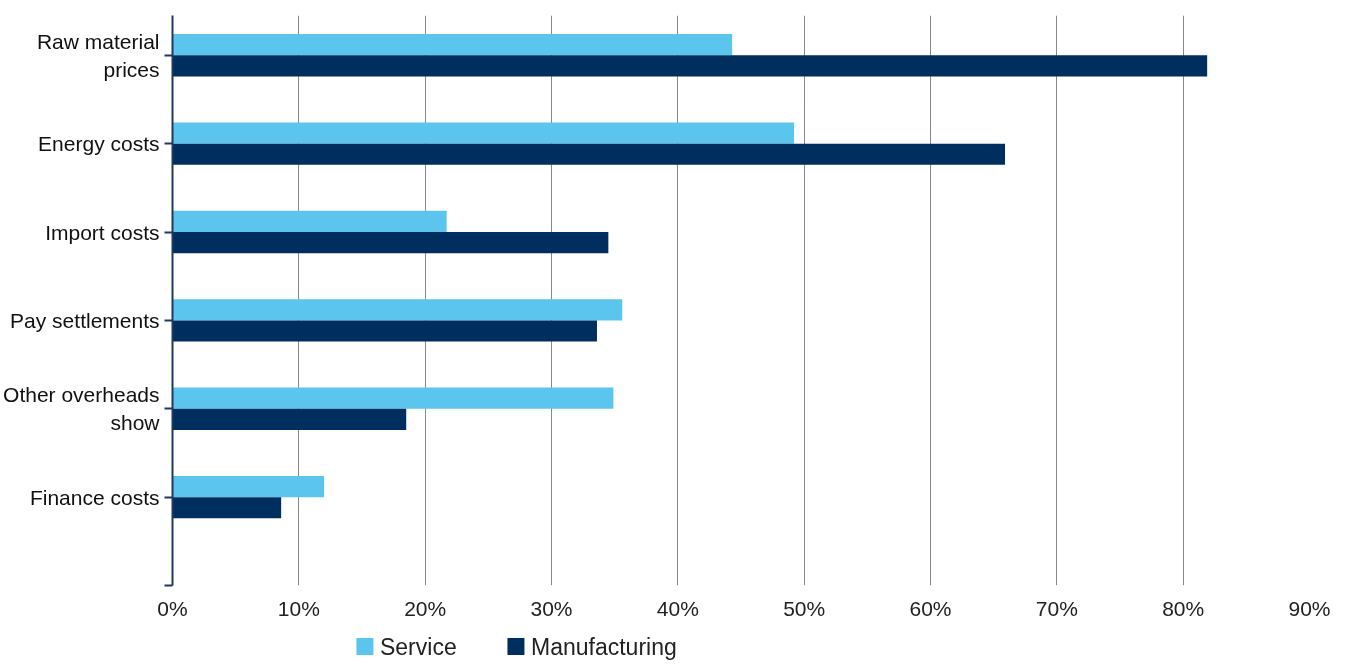 Image resolution: width=1359 pixels, height=671 pixels. What do you see at coordinates (425, 608) in the screenshot?
I see `x-tick-label: 20%` at bounding box center [425, 608].